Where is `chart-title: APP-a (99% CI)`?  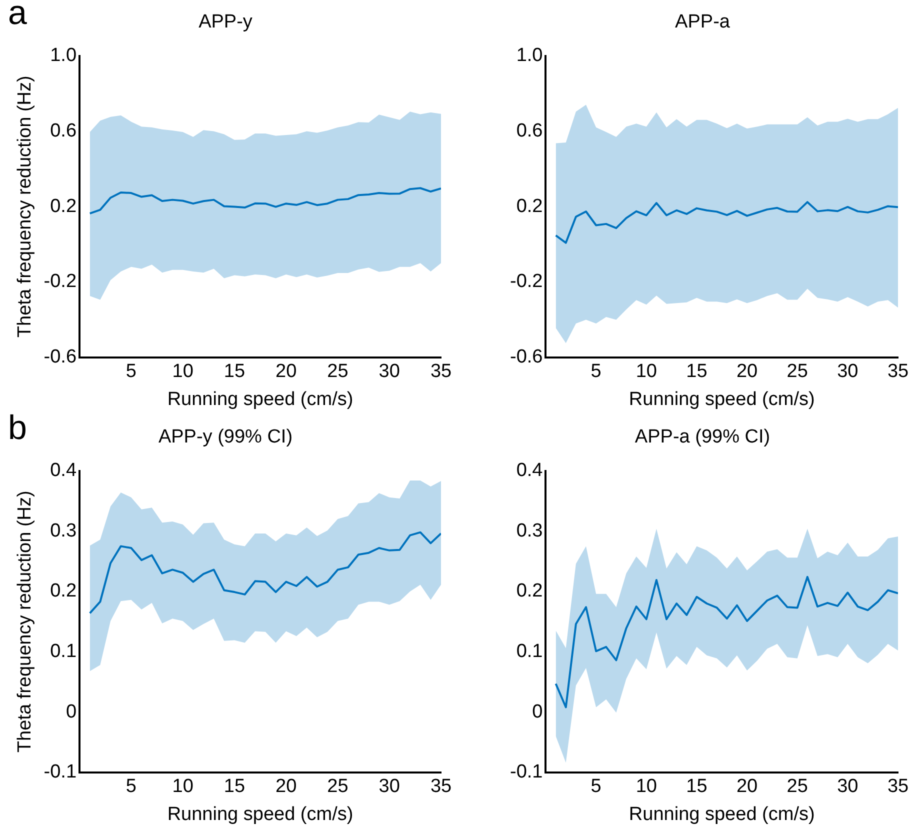 chart-title: APP-a (99% CI) is located at coordinates (702, 437).